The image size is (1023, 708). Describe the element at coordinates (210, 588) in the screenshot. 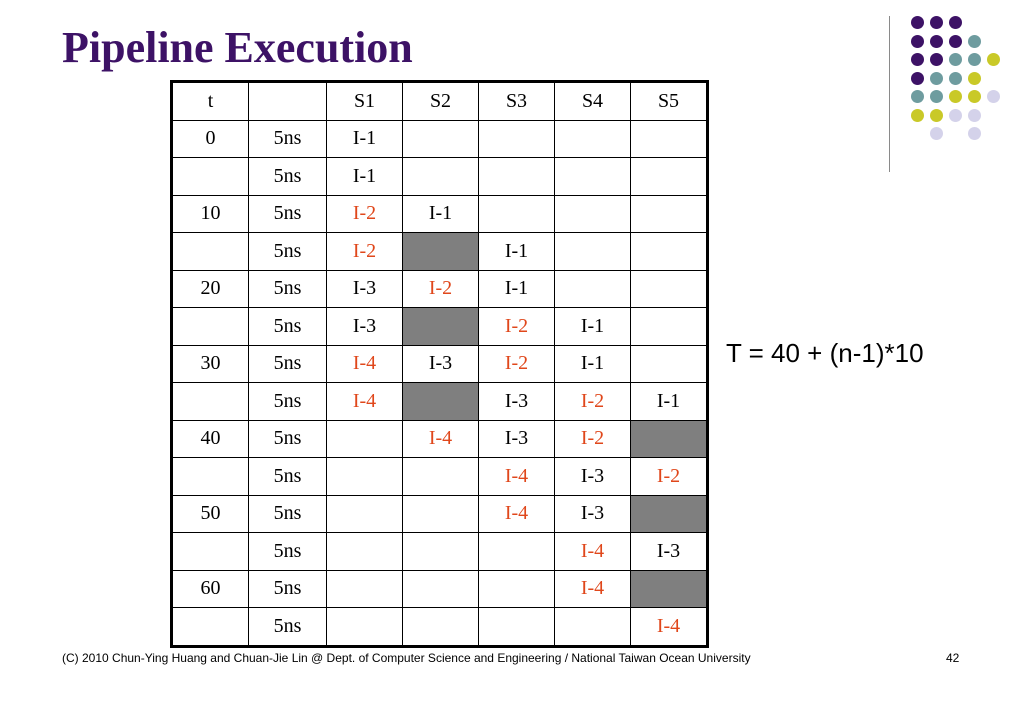

I see `time-cell: 60` at that location.